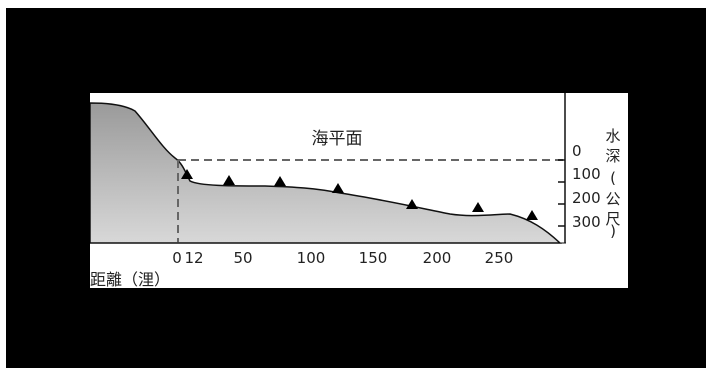 Image resolution: width=712 pixels, height=375 pixels. I want to click on x-tick-label: 200, so click(437, 258).